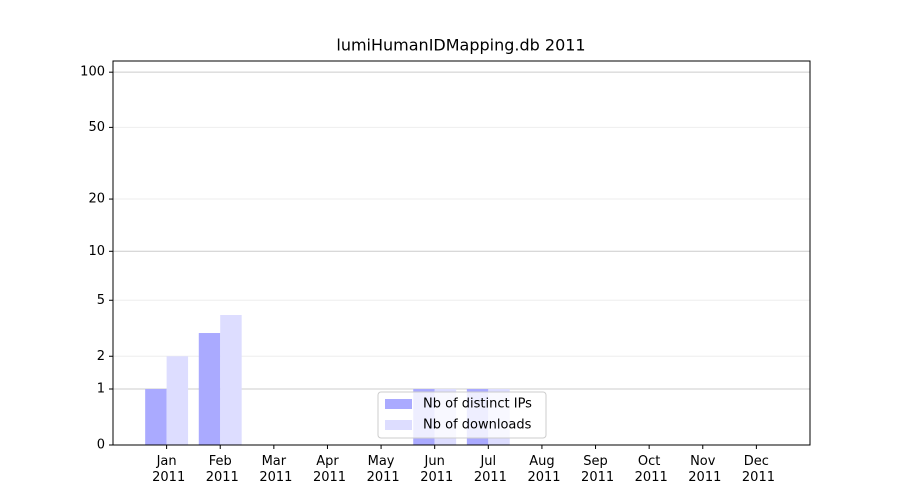  Describe the element at coordinates (488, 469) in the screenshot. I see `x-tick-label: Jul 2011` at that location.